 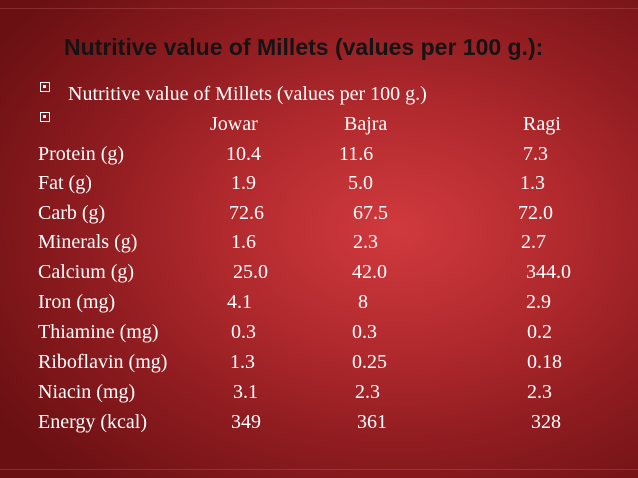 I want to click on top-frame-line, so click(x=319, y=8).